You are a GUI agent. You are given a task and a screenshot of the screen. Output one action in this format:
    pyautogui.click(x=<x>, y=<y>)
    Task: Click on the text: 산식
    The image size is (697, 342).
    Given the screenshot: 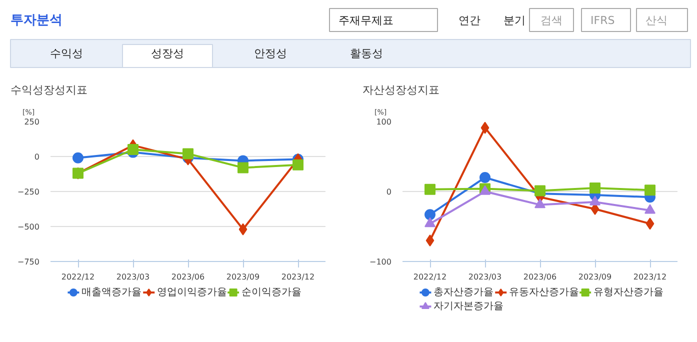 What is the action you would take?
    pyautogui.click(x=657, y=20)
    